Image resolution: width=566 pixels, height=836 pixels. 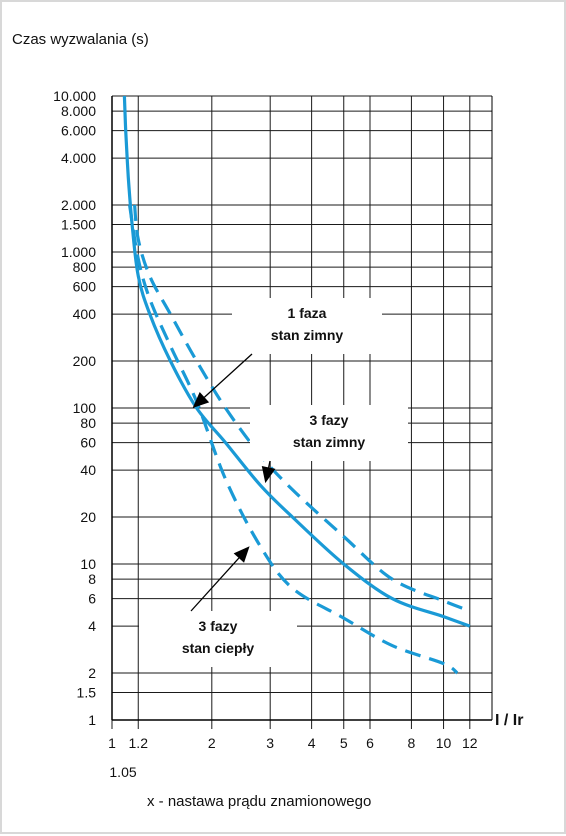 I want to click on y-tick-label: 4, so click(x=92, y=626).